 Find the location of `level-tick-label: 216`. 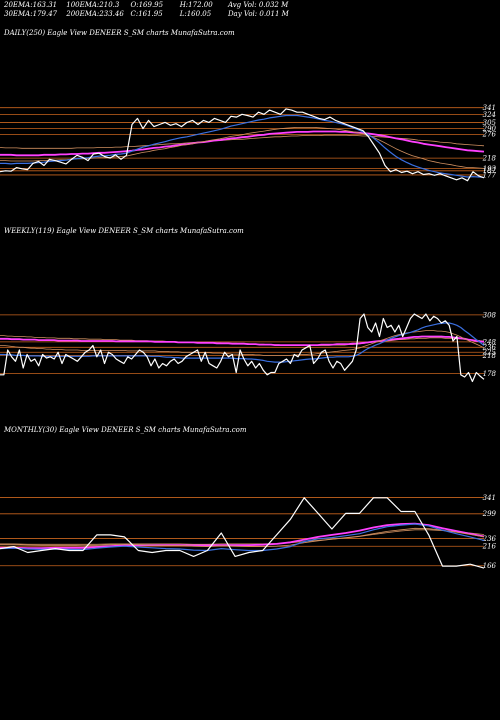

level-tick-label: 216 is located at coordinates (489, 547).